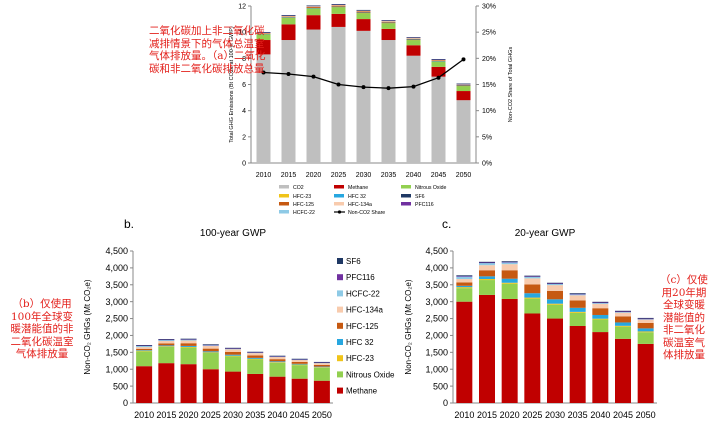 The height and width of the screenshot is (434, 712). Describe the element at coordinates (555, 288) in the screenshot. I see `bar-segment-hfc-134a-2030` at that location.